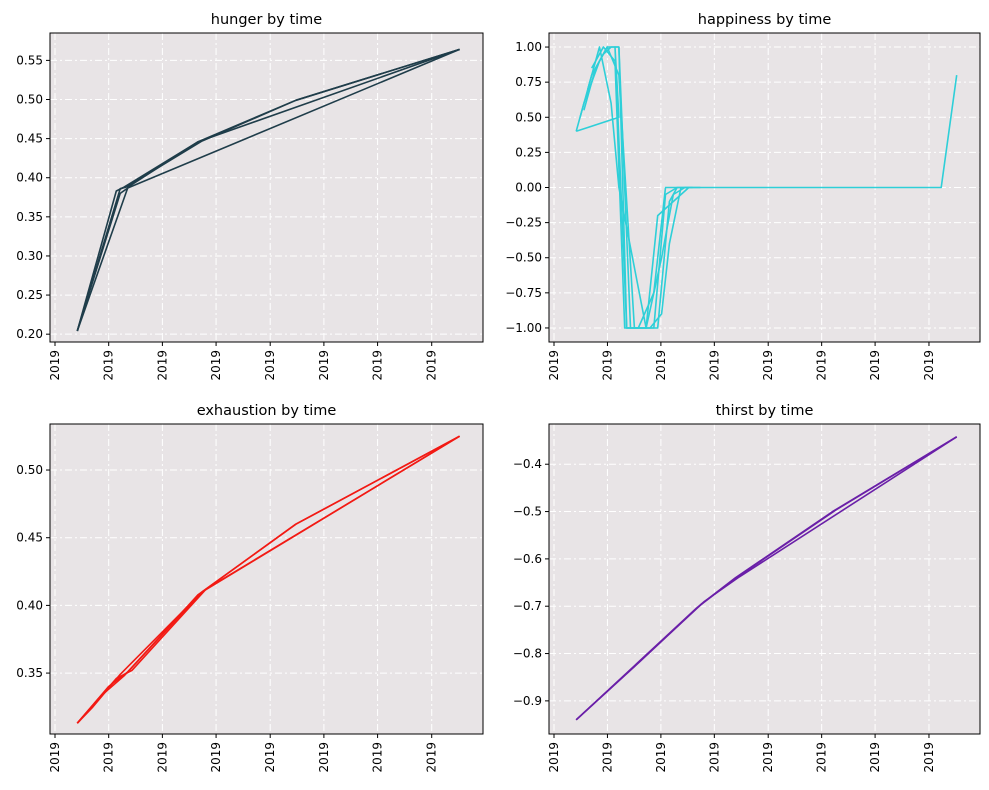 This screenshot has width=989, height=790. Describe the element at coordinates (523, 293) in the screenshot. I see `y-tick-label: −0.75` at that location.